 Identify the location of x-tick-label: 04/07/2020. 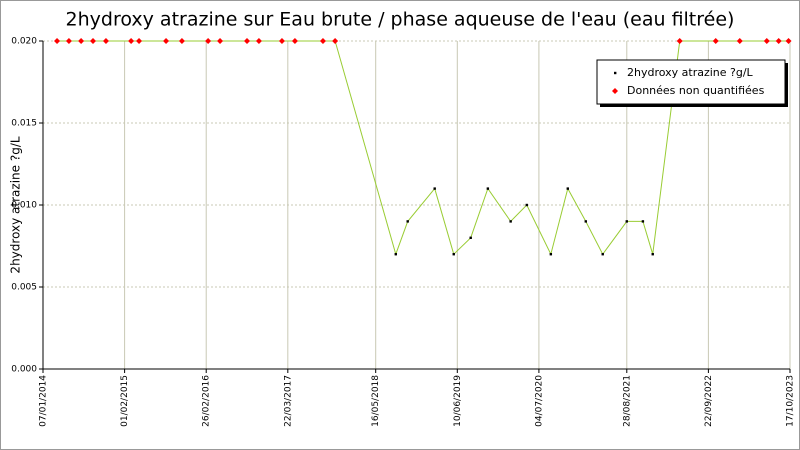
(539, 401).